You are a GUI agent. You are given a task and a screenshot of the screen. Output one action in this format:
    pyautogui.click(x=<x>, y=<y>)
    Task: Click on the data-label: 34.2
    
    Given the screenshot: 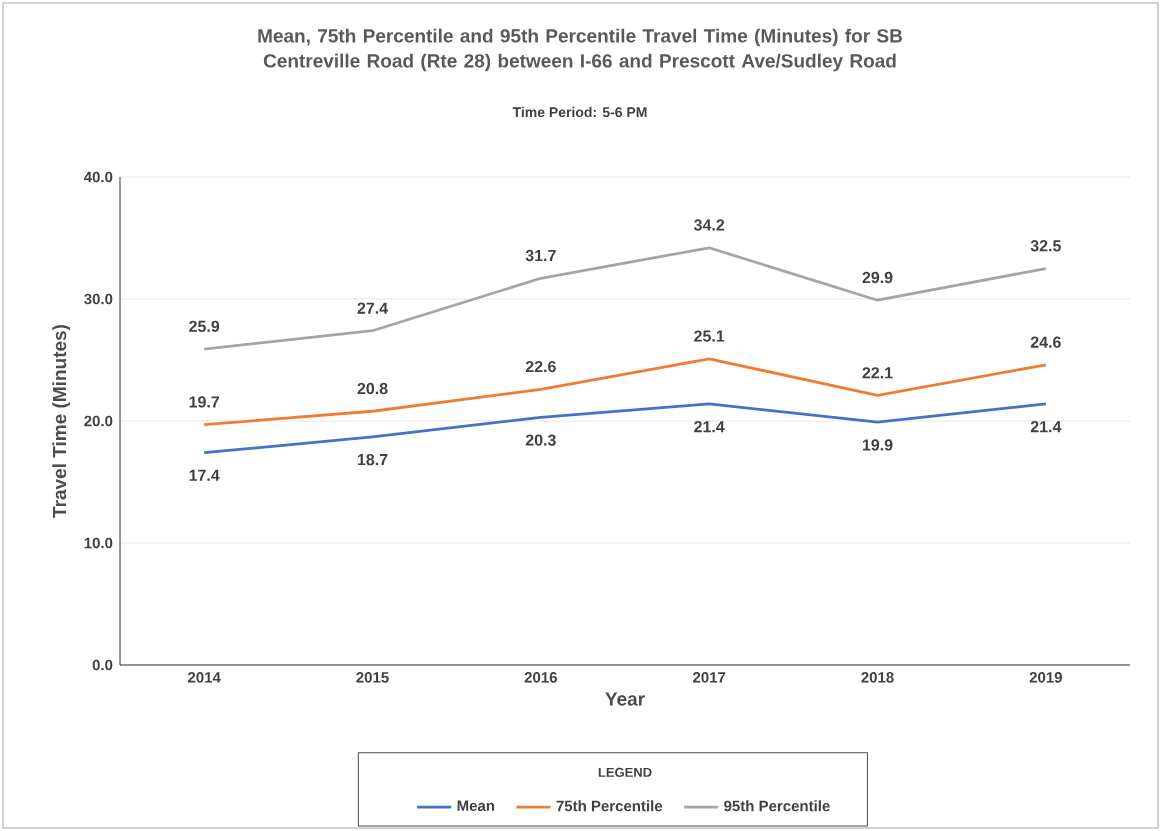 What is the action you would take?
    pyautogui.click(x=709, y=225)
    